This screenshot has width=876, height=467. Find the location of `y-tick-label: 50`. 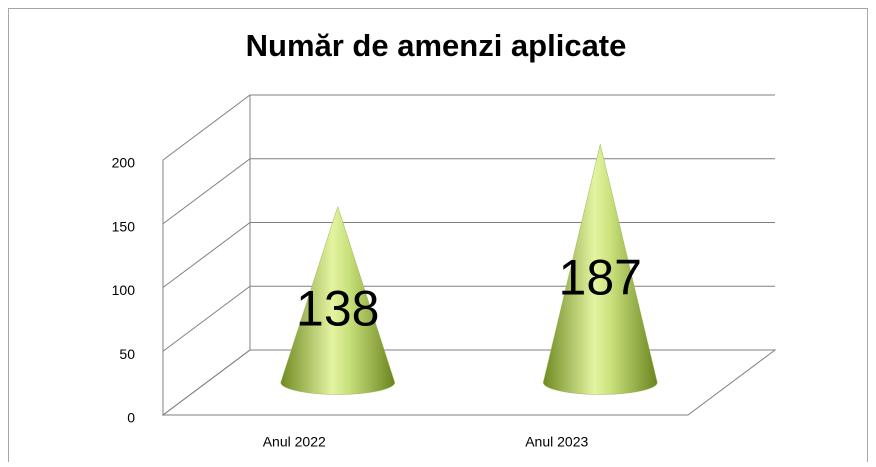

y-tick-label: 50 is located at coordinates (127, 354).